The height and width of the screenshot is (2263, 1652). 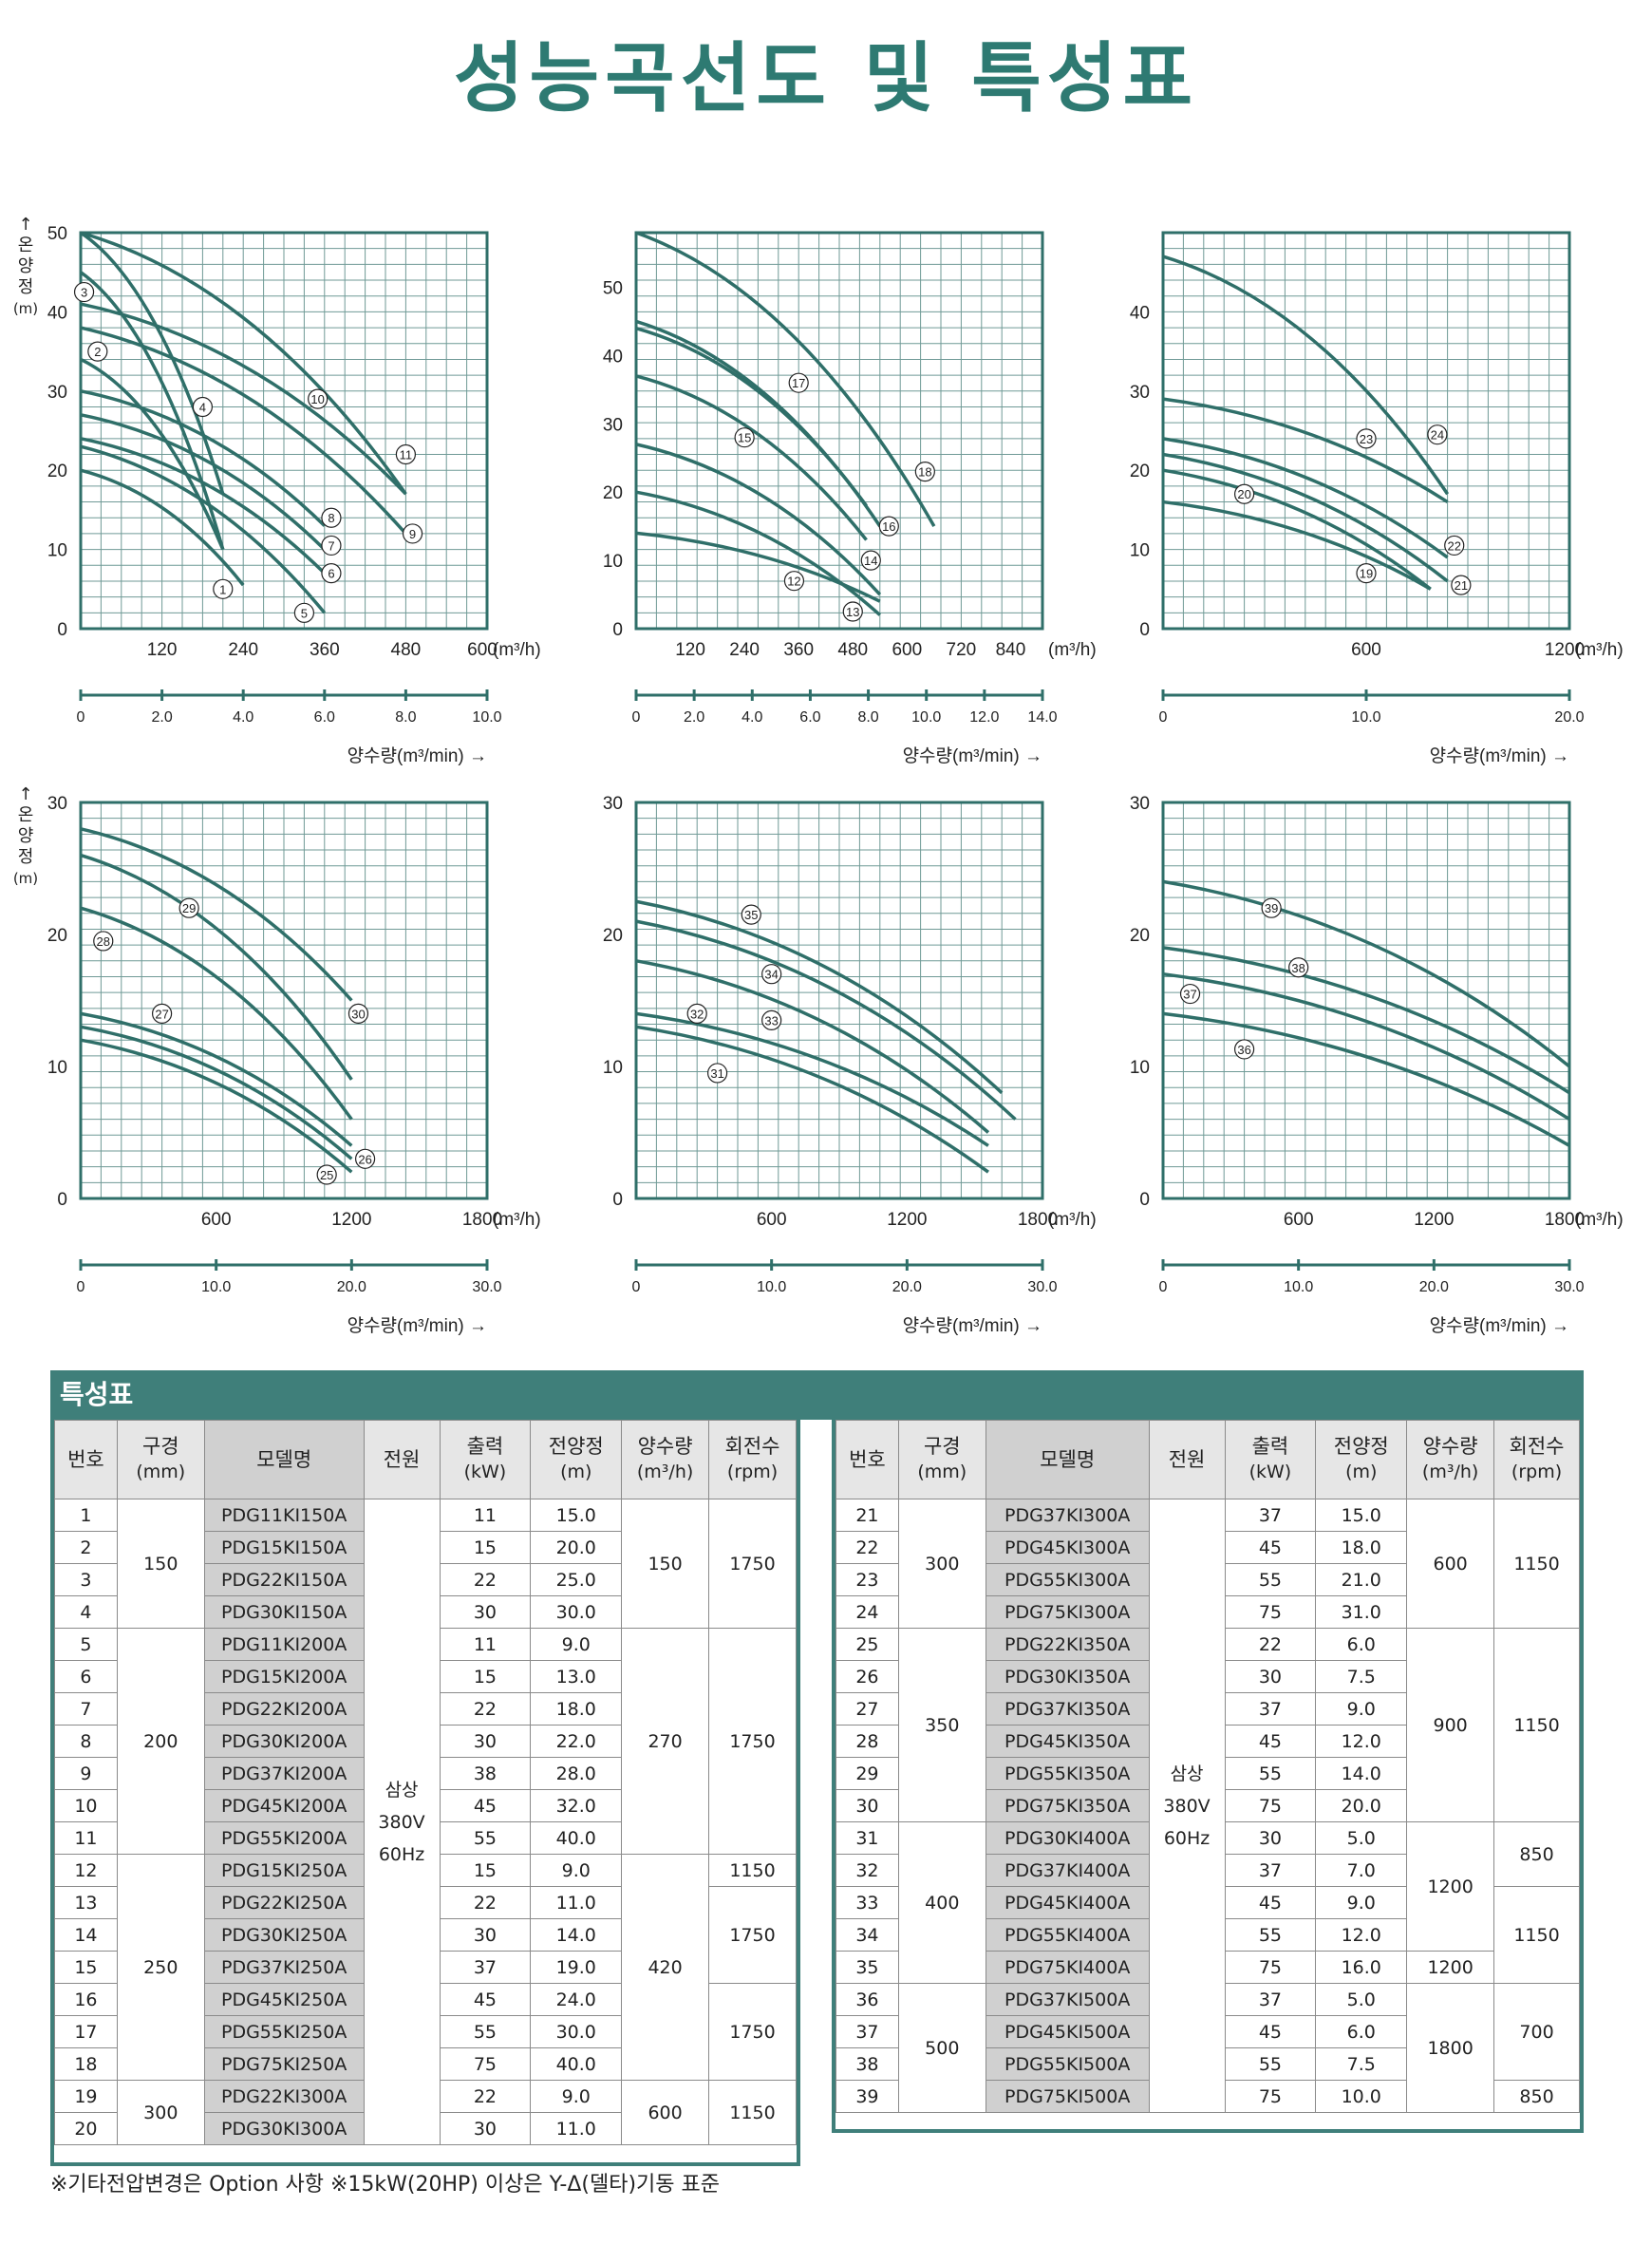 What do you see at coordinates (284, 1741) in the screenshot?
I see `table-cell: PDG30KI200A` at bounding box center [284, 1741].